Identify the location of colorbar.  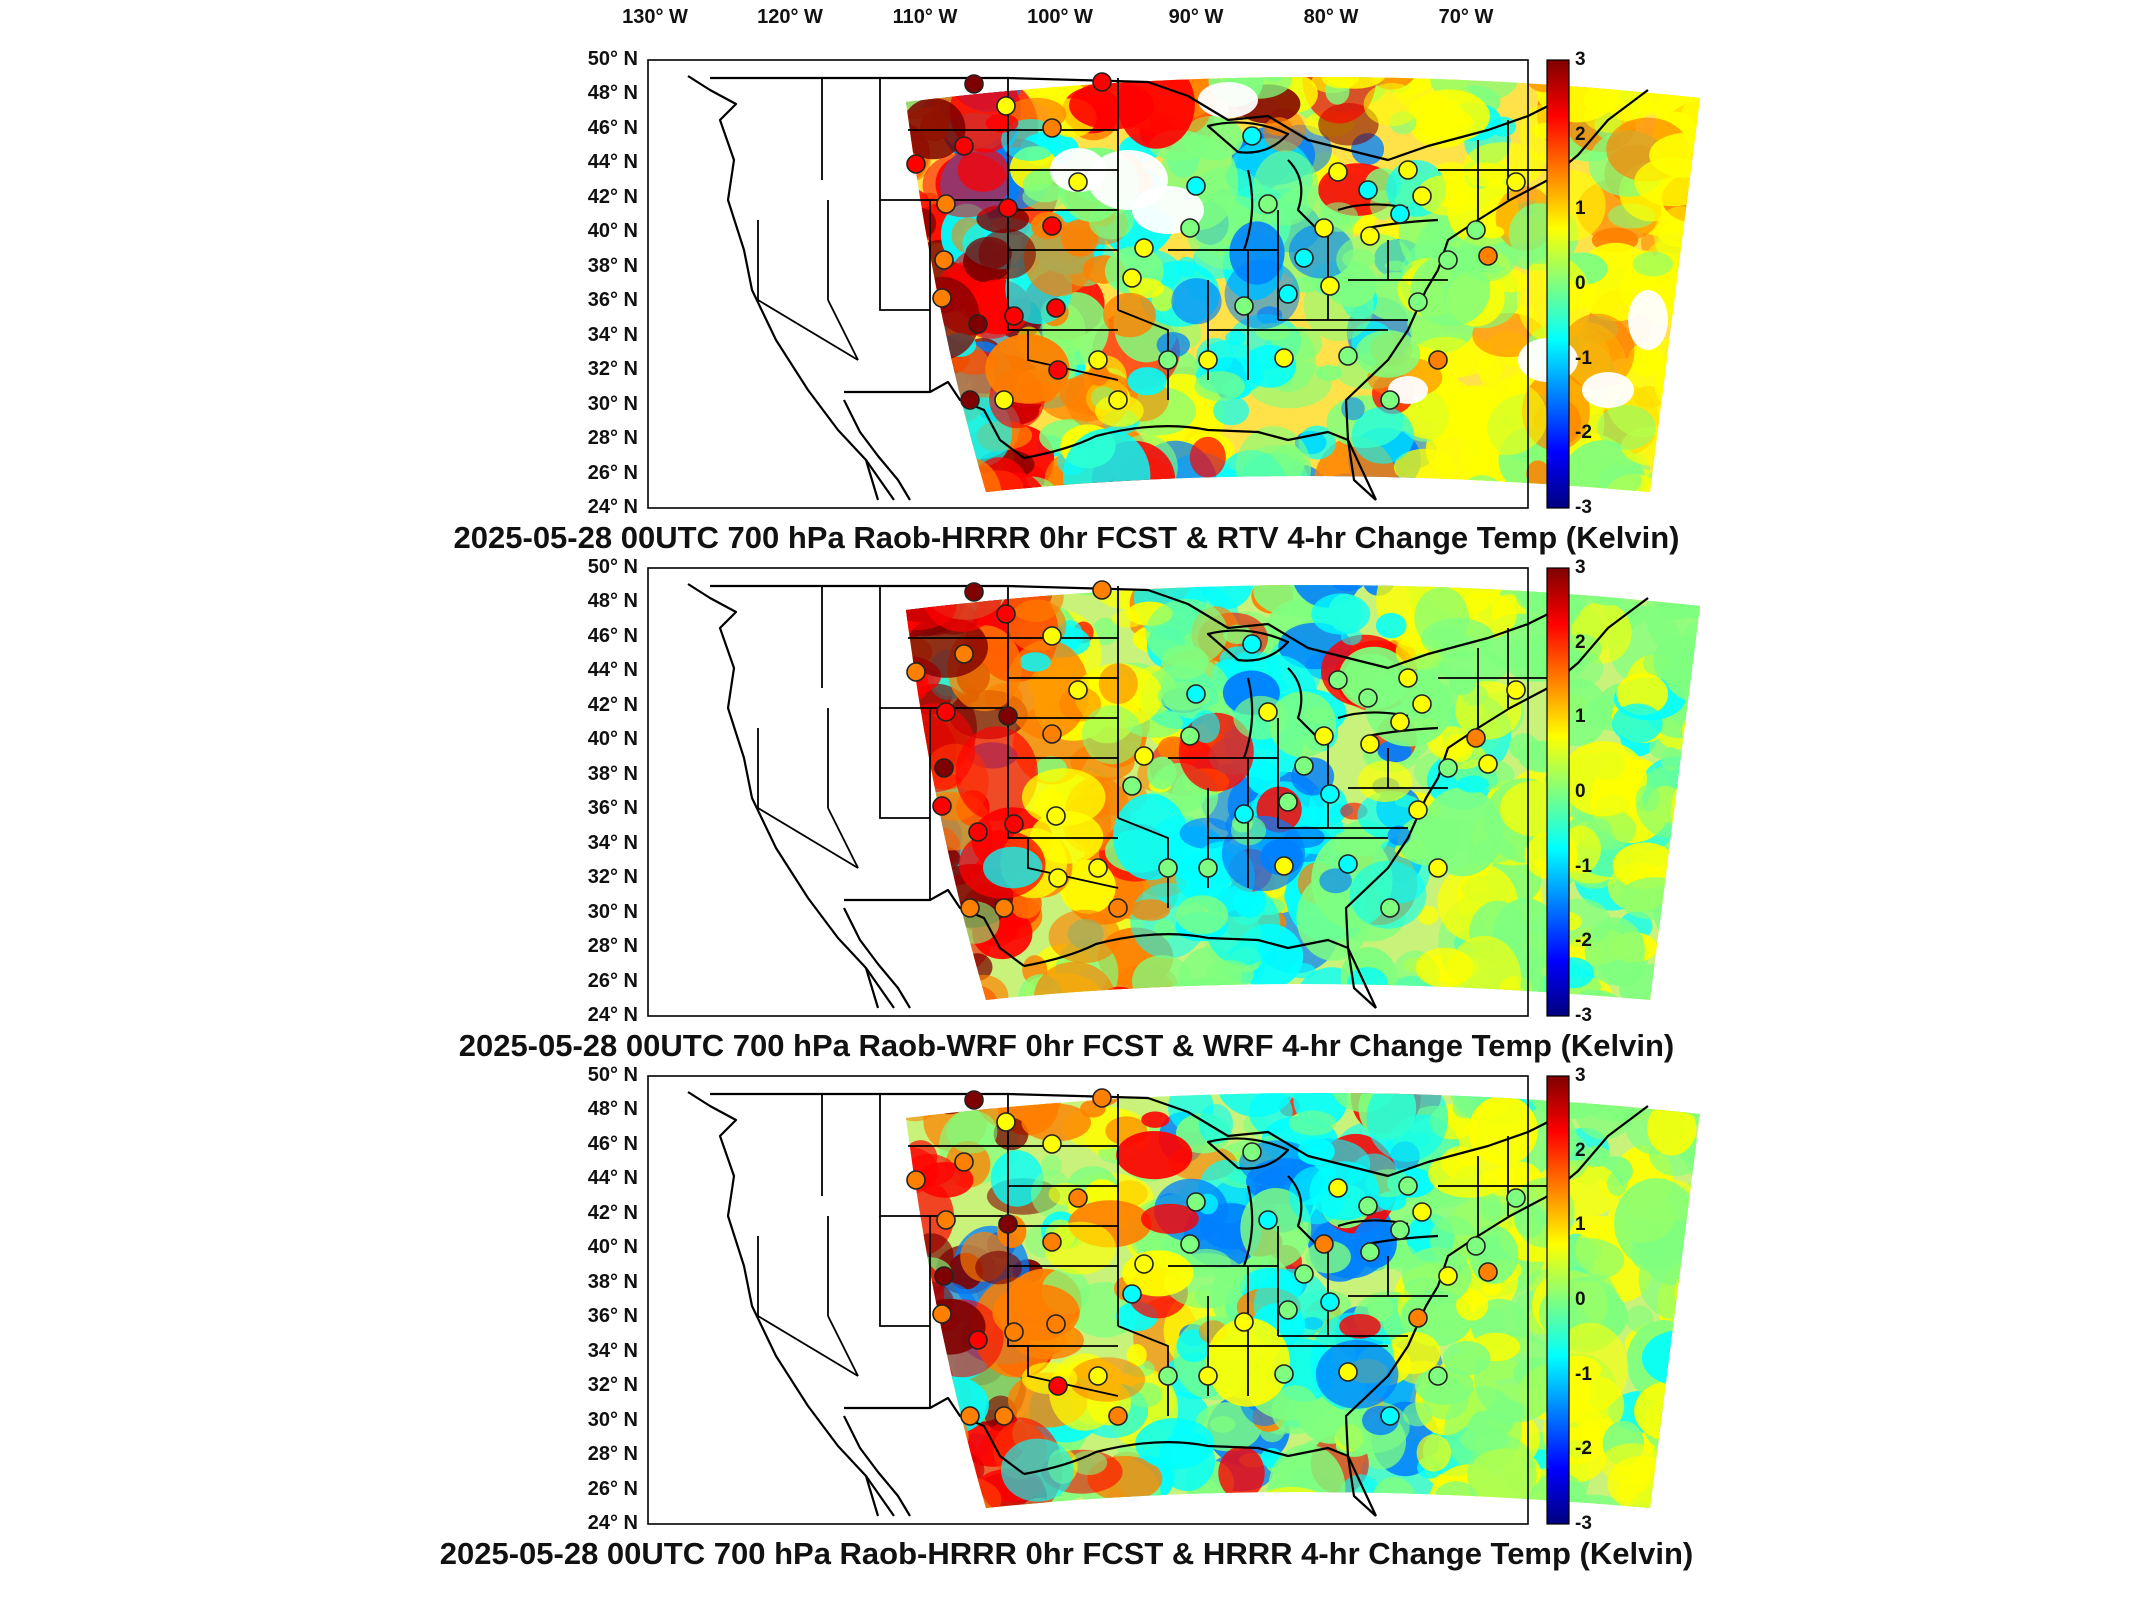
(1558, 284).